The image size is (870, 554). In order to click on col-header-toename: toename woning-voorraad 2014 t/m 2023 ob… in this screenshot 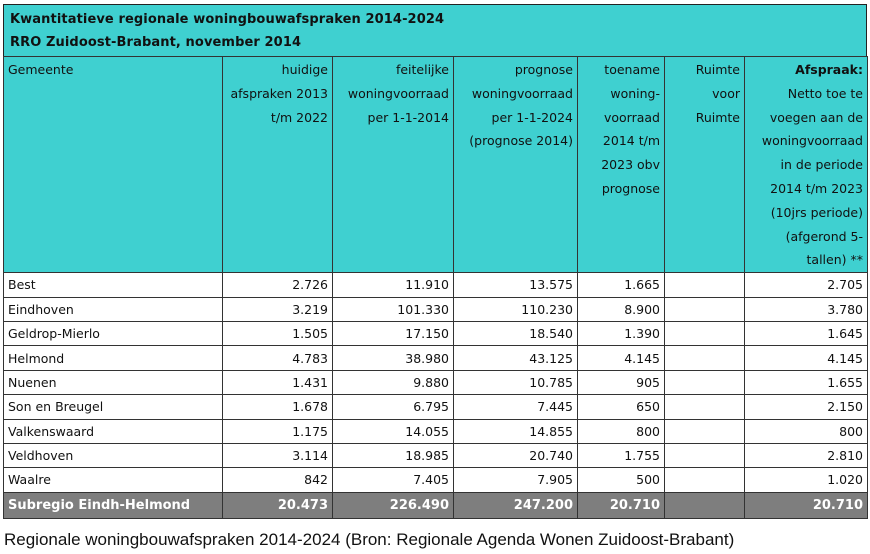, I will do `click(621, 164)`.